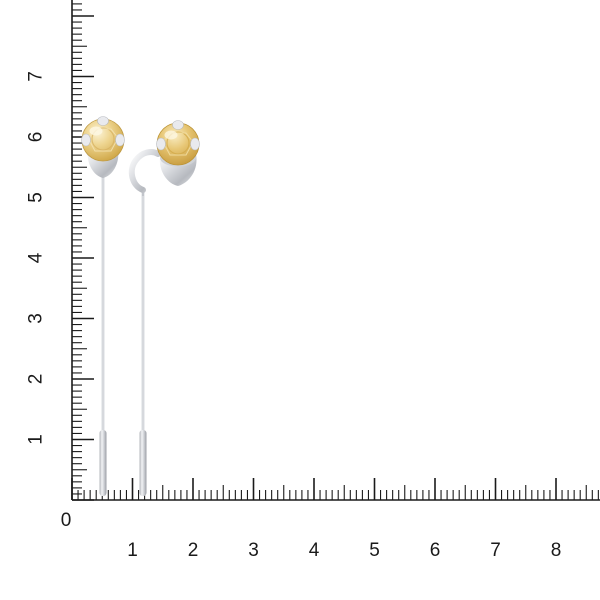 This screenshot has width=600, height=600. I want to click on vertical-ruler-ticks, so click(83, 252).